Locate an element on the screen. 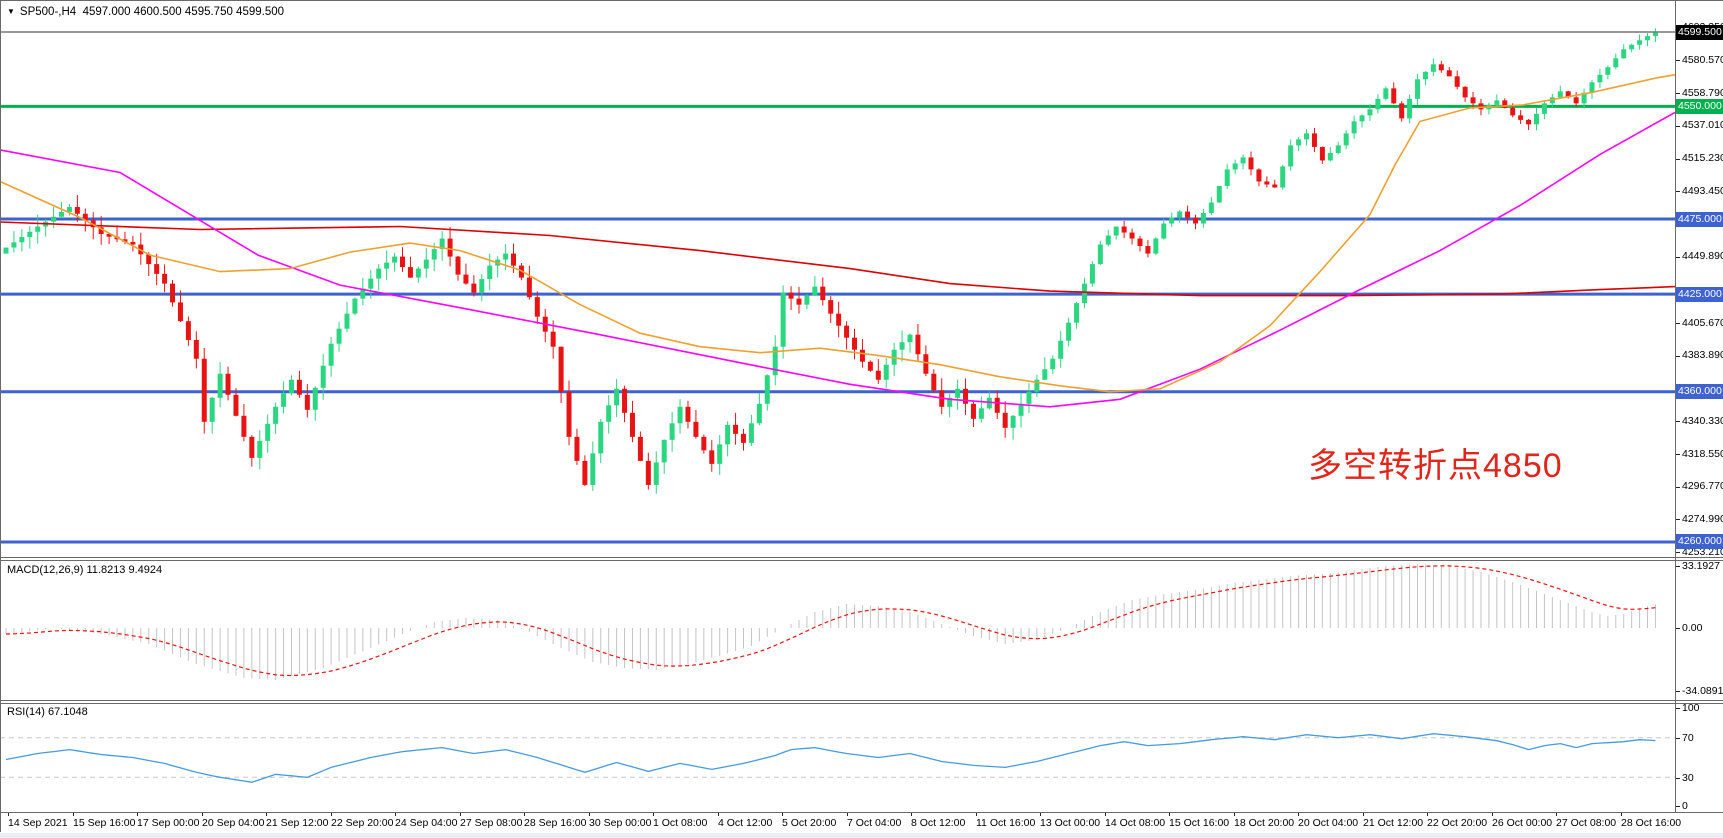  ma-red is located at coordinates (837, 259).